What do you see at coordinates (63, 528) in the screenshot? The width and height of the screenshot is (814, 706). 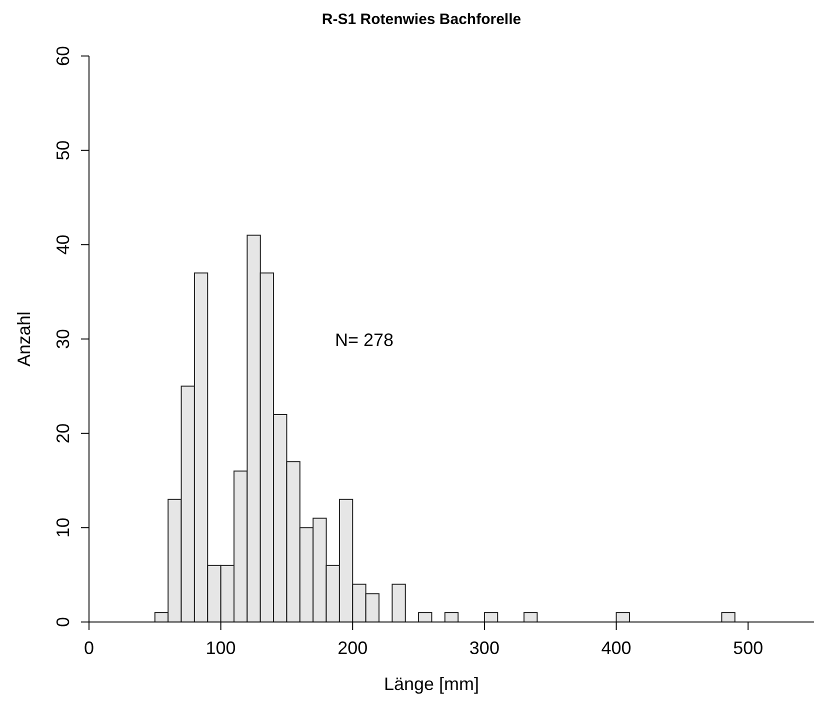 I see `y-tick-label: 10` at bounding box center [63, 528].